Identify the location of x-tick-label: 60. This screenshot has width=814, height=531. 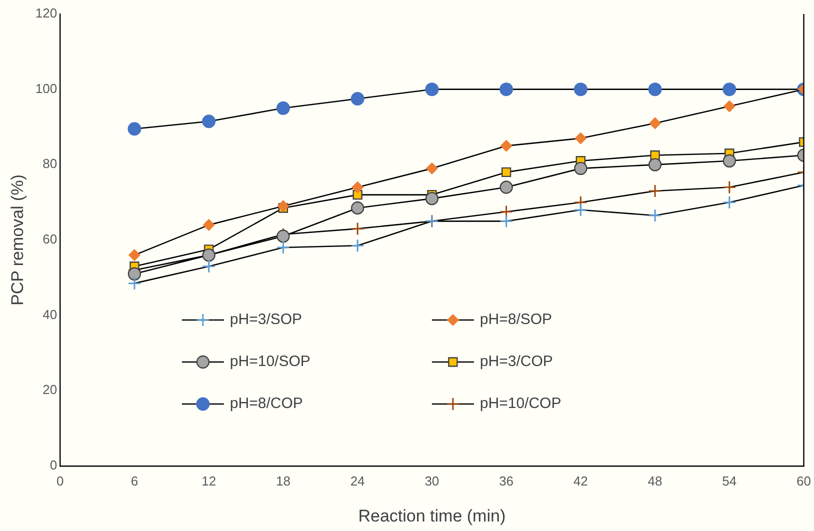
(804, 480).